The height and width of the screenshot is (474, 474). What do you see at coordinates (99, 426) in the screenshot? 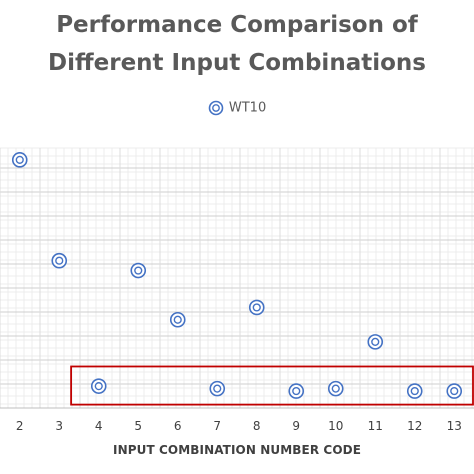
I see `x-tick-label: 4` at bounding box center [99, 426].